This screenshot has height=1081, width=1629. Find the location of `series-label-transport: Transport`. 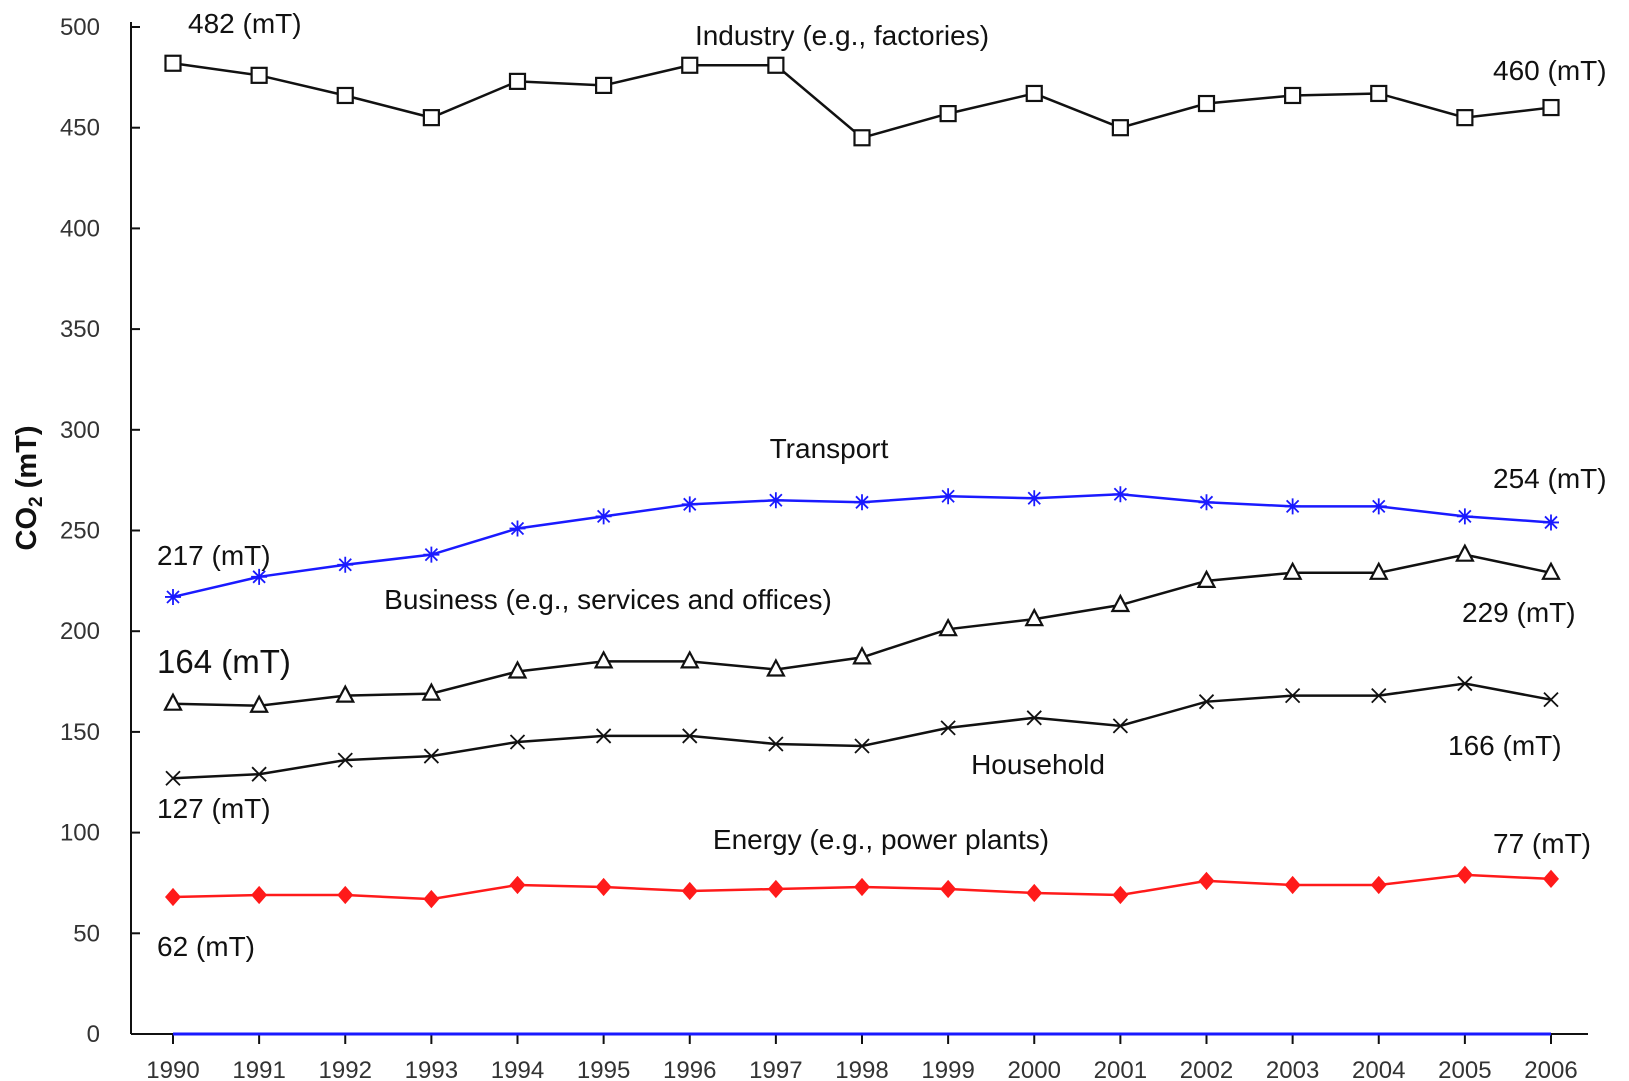

series-label-transport: Transport is located at coordinates (829, 448).